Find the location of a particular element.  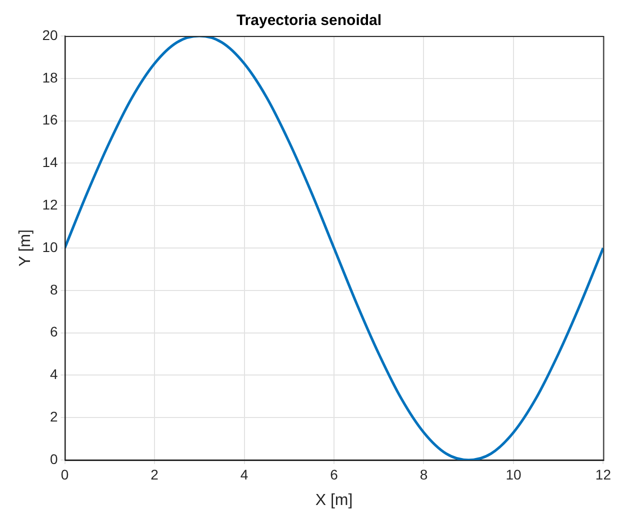

y-tick-label: 16 is located at coordinates (50, 120).